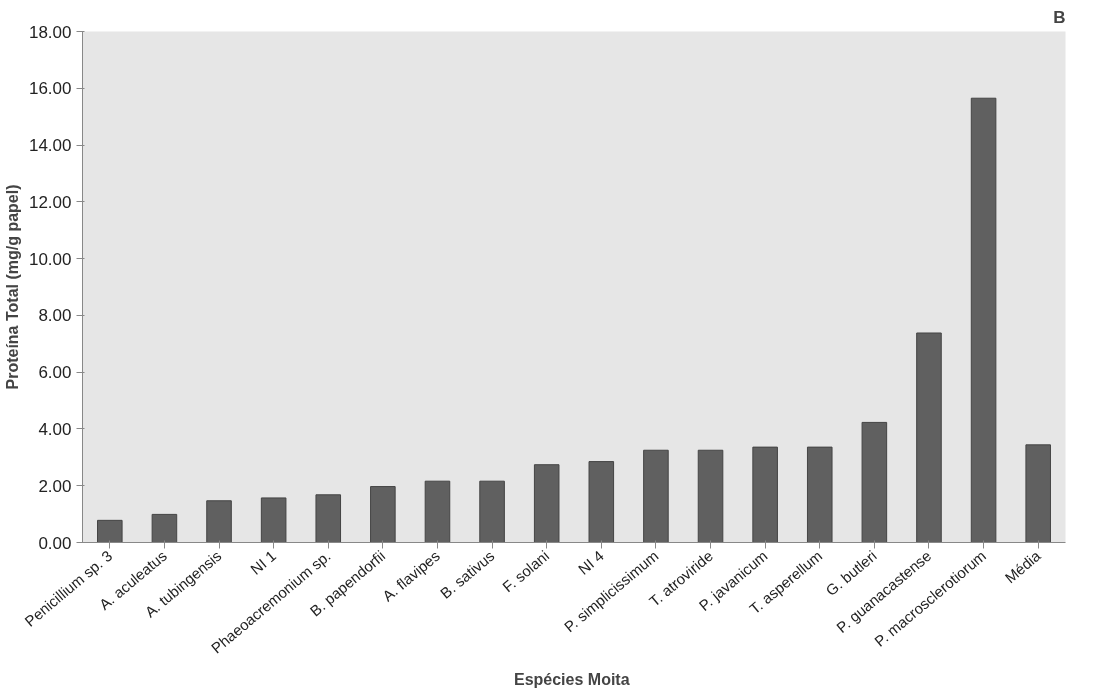 Image resolution: width=1105 pixels, height=698 pixels. What do you see at coordinates (50, 89) in the screenshot?
I see `y-tick-label: 16.00` at bounding box center [50, 89].